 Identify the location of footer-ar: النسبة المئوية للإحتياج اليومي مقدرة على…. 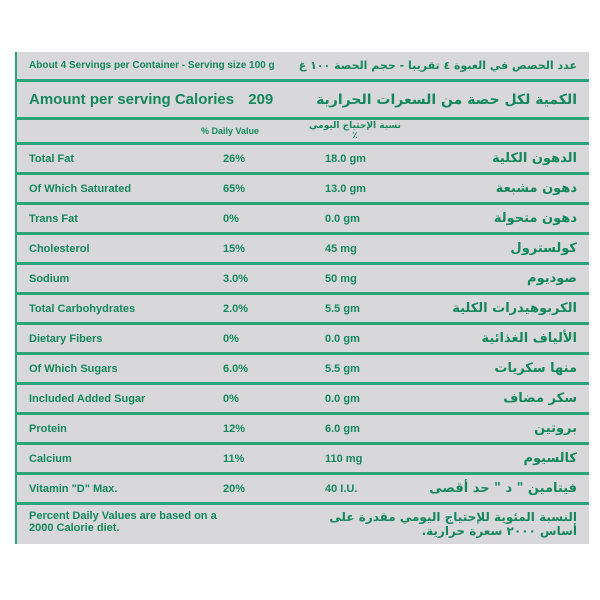
(453, 524).